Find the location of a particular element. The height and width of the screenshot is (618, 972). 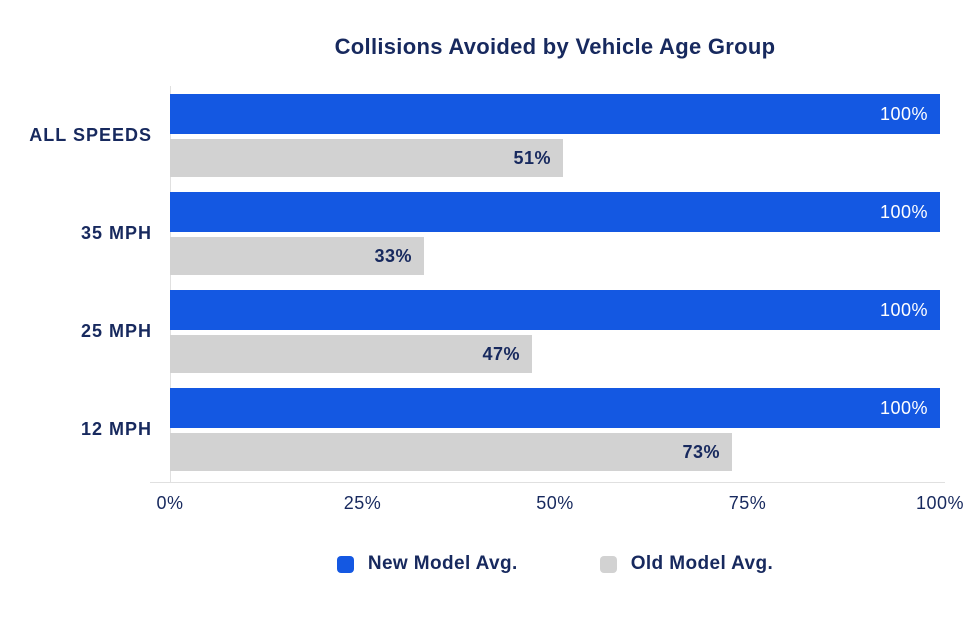

chart-legend: New Model Avg. Old Model Avg. is located at coordinates (555, 564).